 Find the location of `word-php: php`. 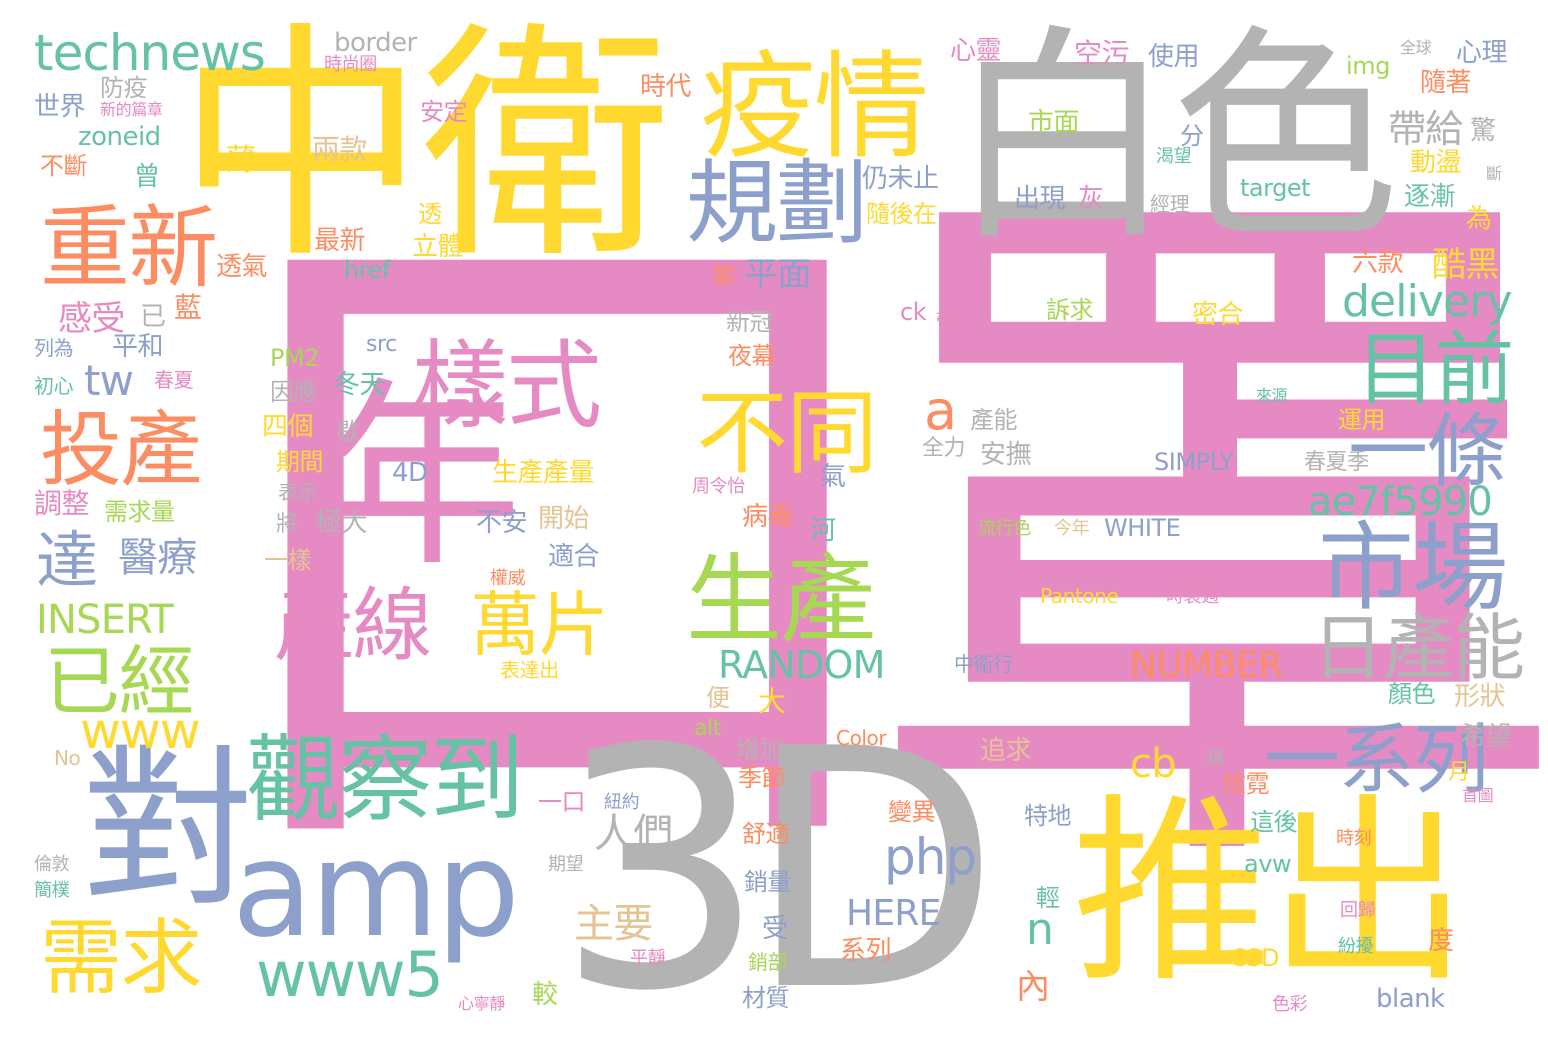

word-php: php is located at coordinates (930, 857).